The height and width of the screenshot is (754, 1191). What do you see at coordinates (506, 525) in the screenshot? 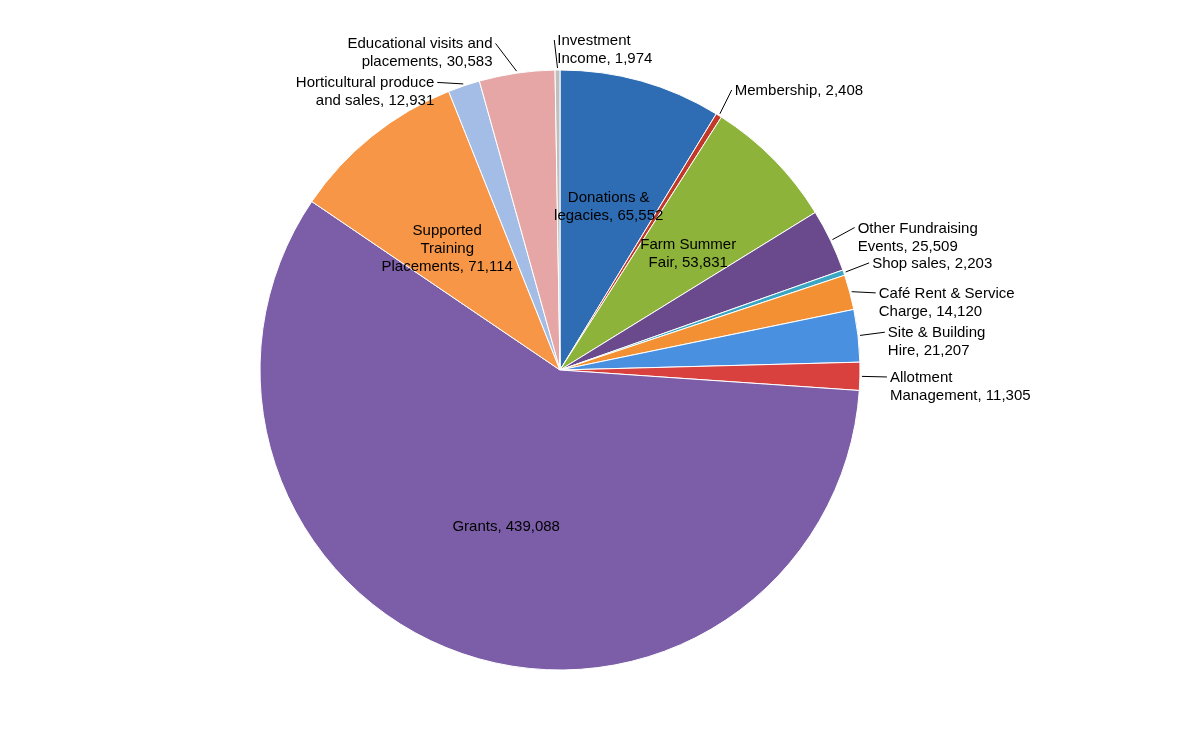
I see `slice-label: Grants, 439,088` at bounding box center [506, 525].